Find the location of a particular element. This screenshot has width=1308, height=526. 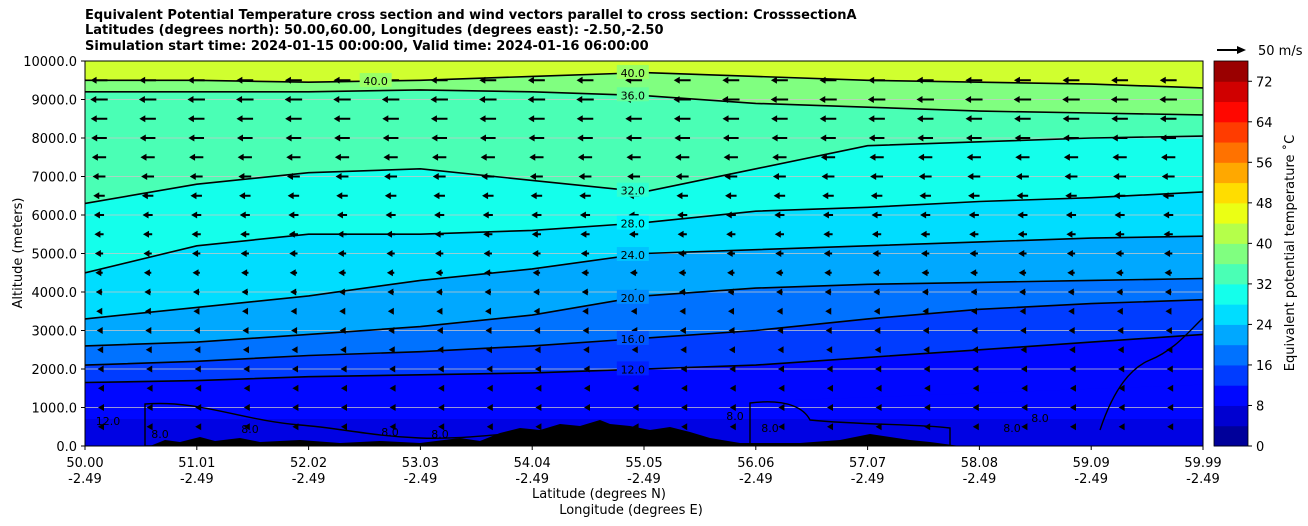

contour-label: 20.0 is located at coordinates (633, 298).